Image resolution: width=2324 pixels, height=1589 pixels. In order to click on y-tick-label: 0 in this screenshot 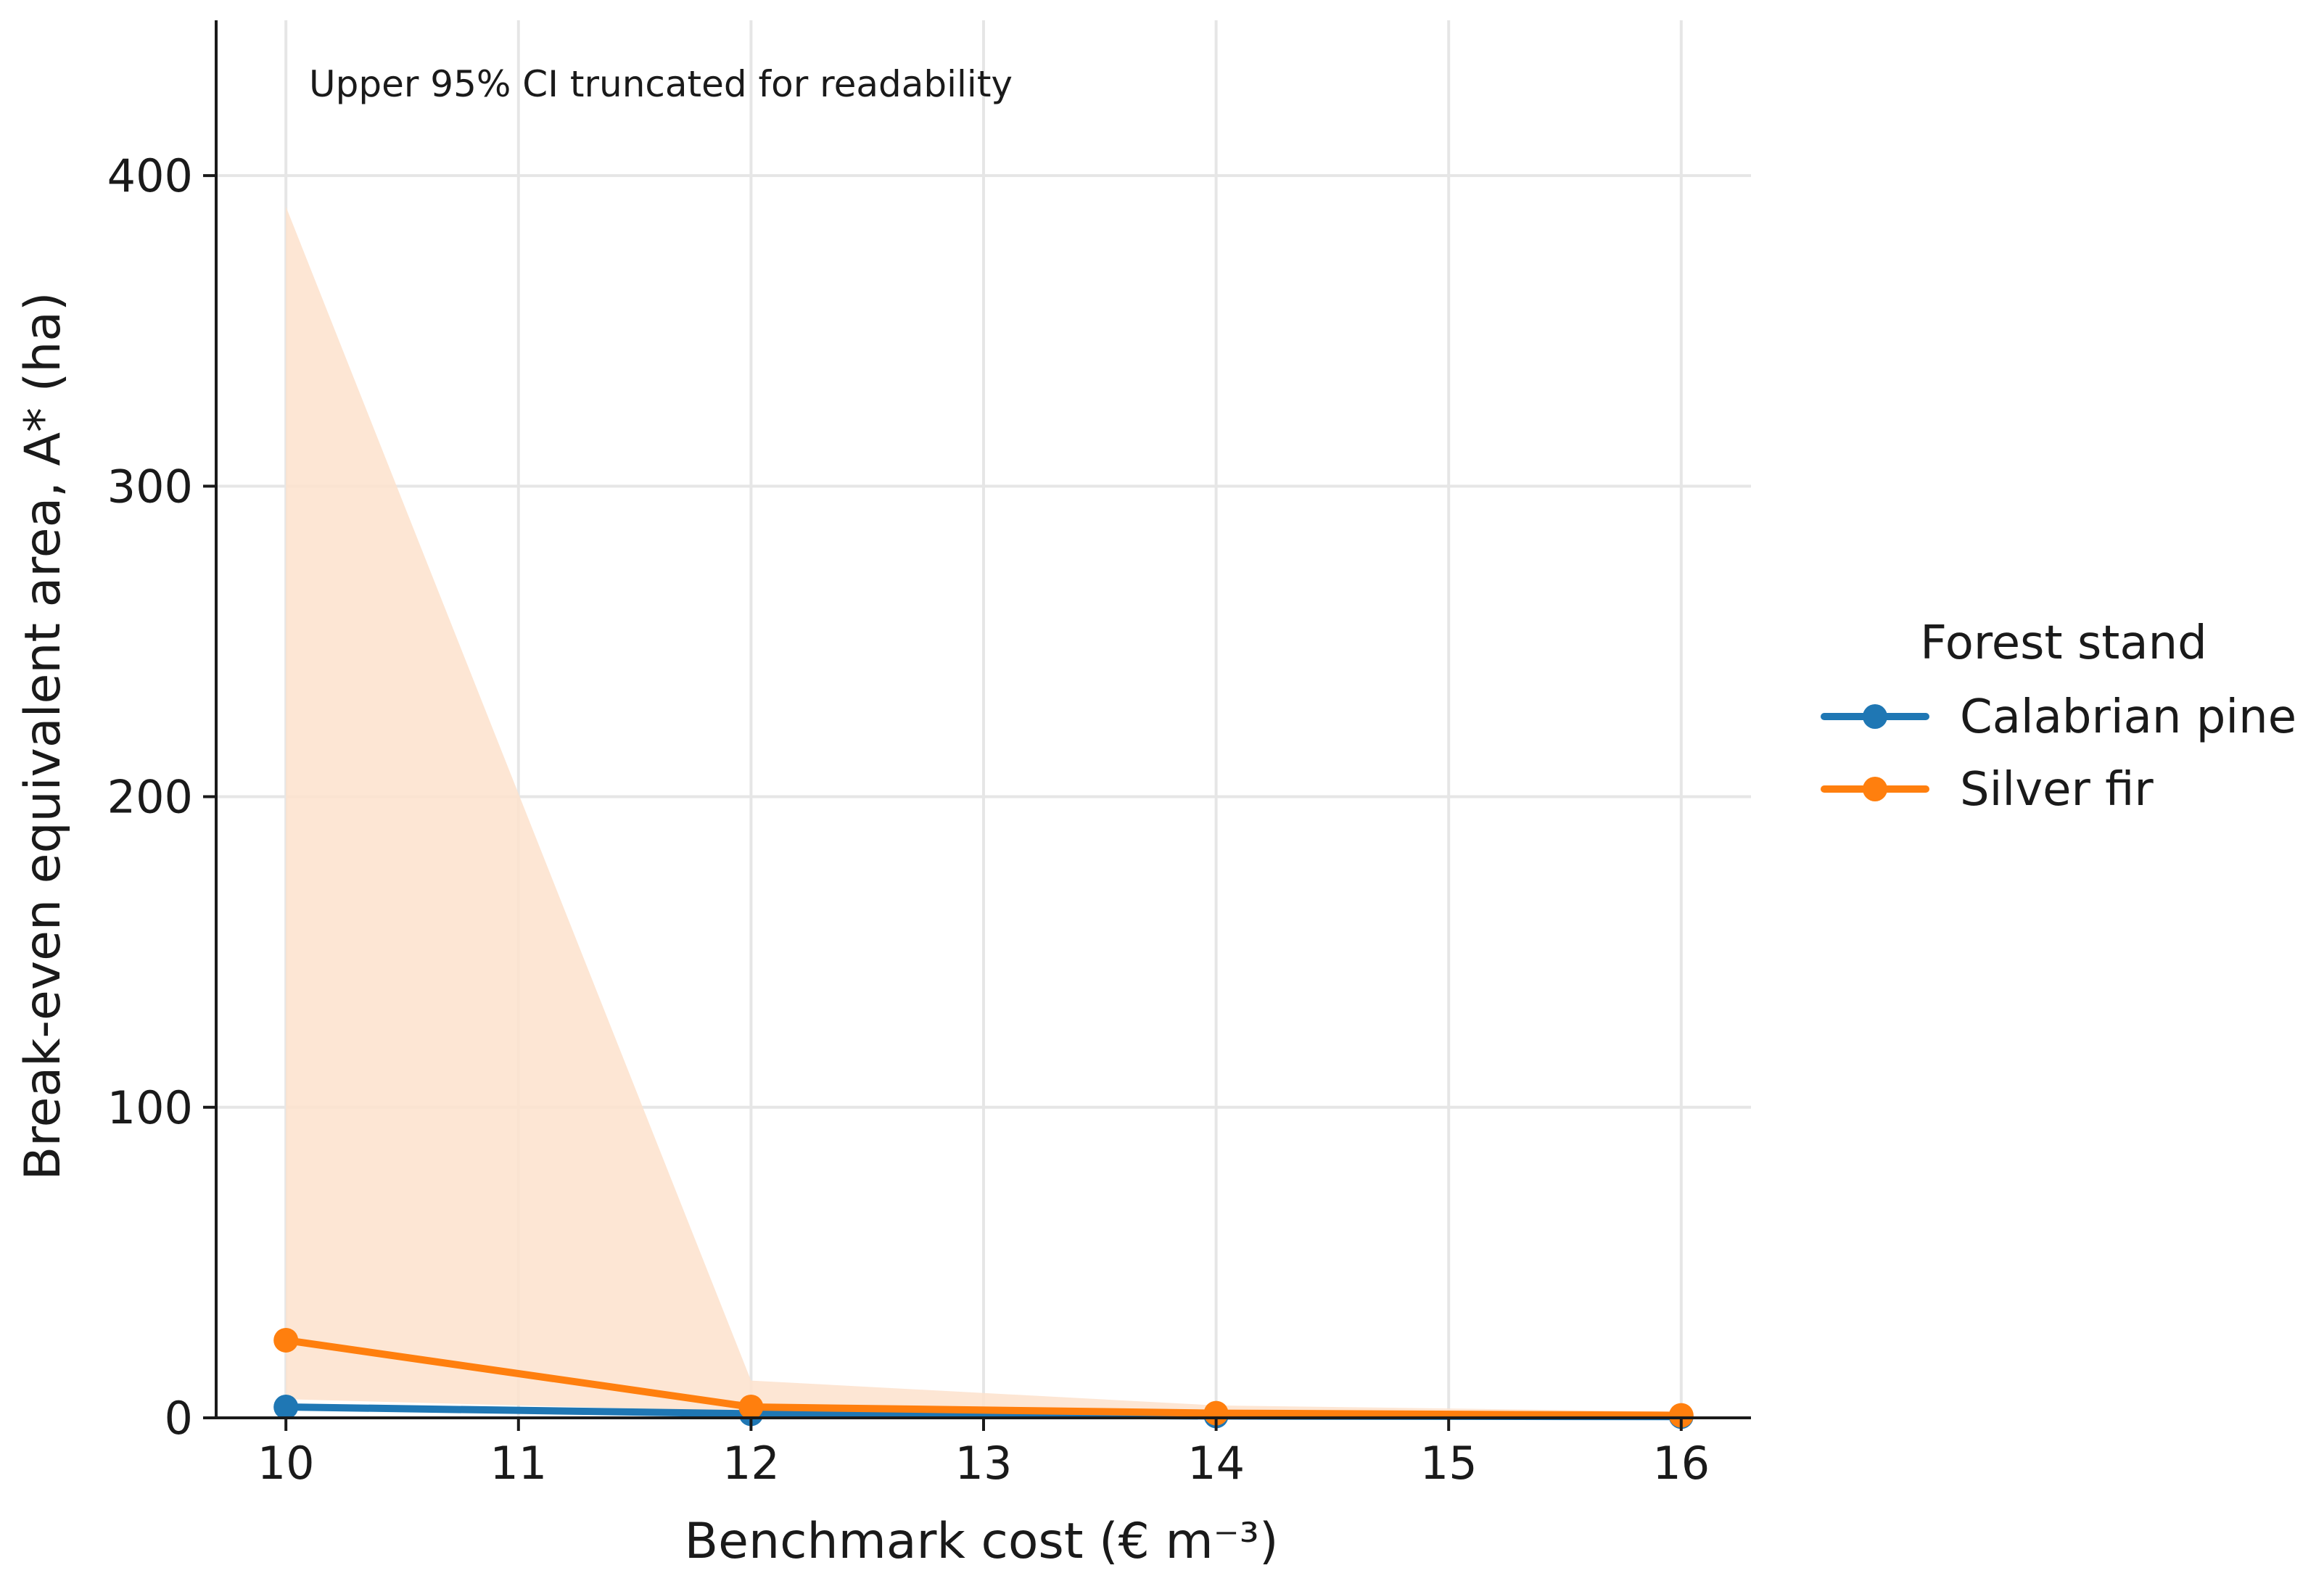, I will do `click(179, 1418)`.